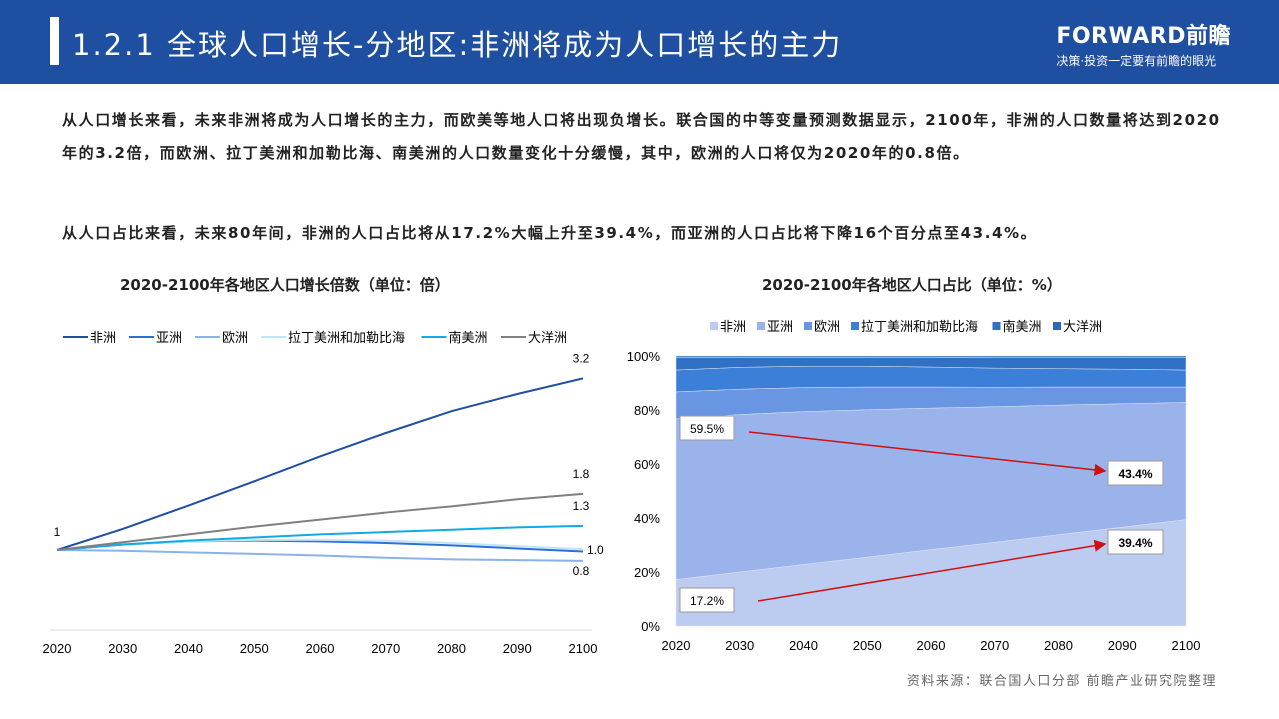 This screenshot has height=719, width=1279. I want to click on data-label: 1.8, so click(581, 474).